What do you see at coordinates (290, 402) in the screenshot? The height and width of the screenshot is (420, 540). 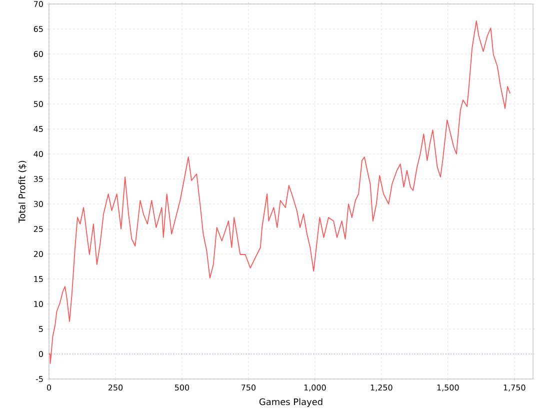 I see `x-axis-title: Games Played` at bounding box center [290, 402].